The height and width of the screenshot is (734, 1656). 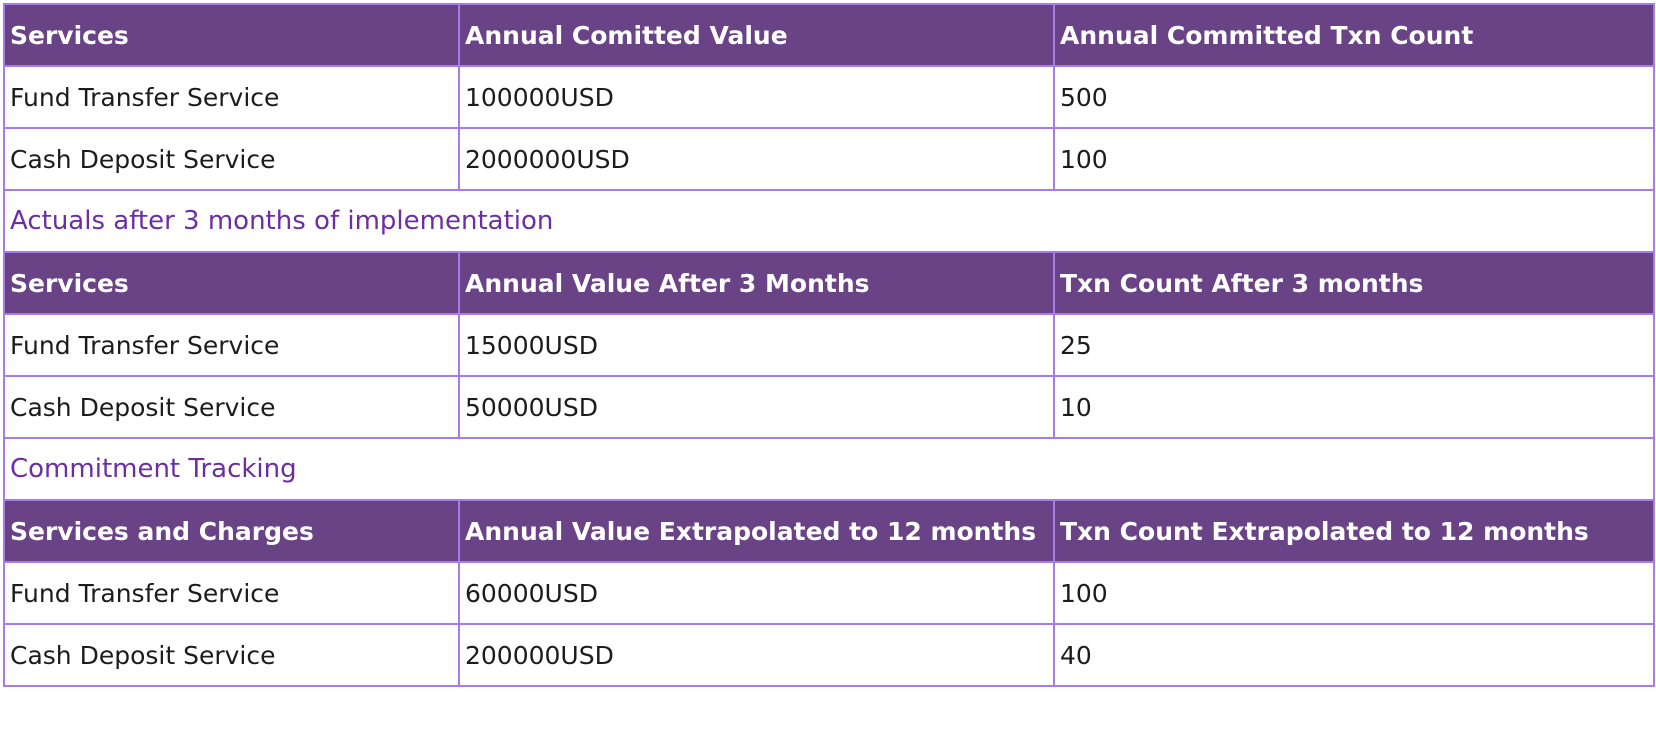 I want to click on table-cell: 25, so click(x=1354, y=345).